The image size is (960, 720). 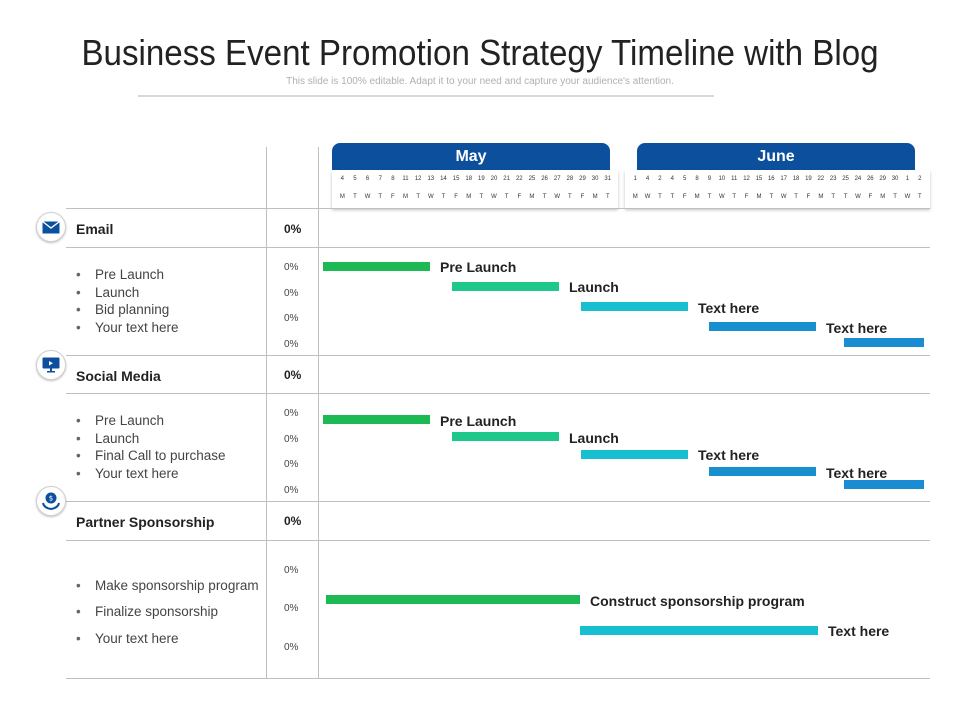 What do you see at coordinates (120, 420) in the screenshot?
I see `list-item: • Pre Launch` at bounding box center [120, 420].